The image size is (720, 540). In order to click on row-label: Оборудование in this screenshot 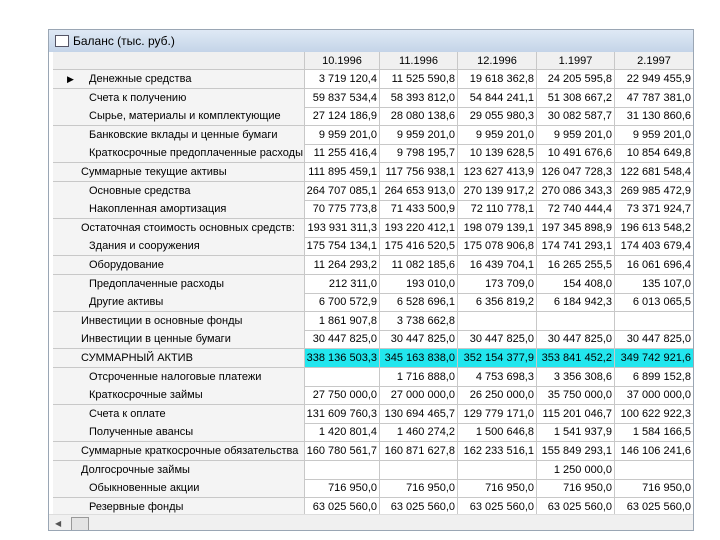, I will do `click(179, 265)`.